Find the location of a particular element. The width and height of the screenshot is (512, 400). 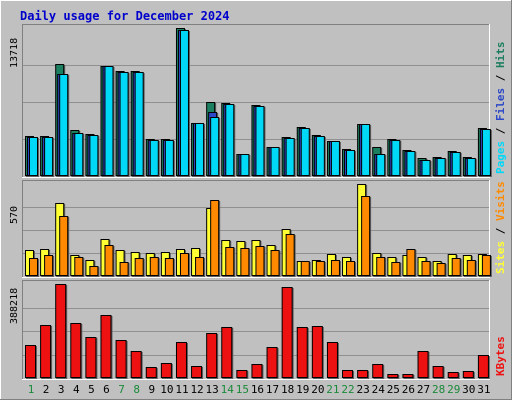

legend-entry: KBytes is located at coordinates (500, 356).